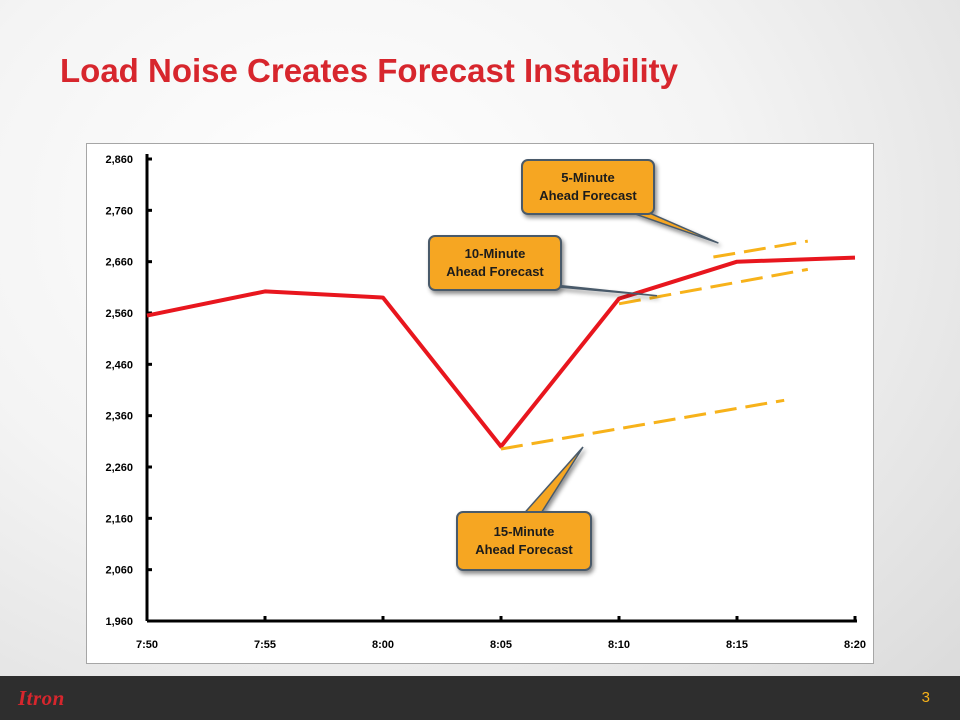  Describe the element at coordinates (480, 698) in the screenshot. I see `footer-bar: Itron 3` at that location.